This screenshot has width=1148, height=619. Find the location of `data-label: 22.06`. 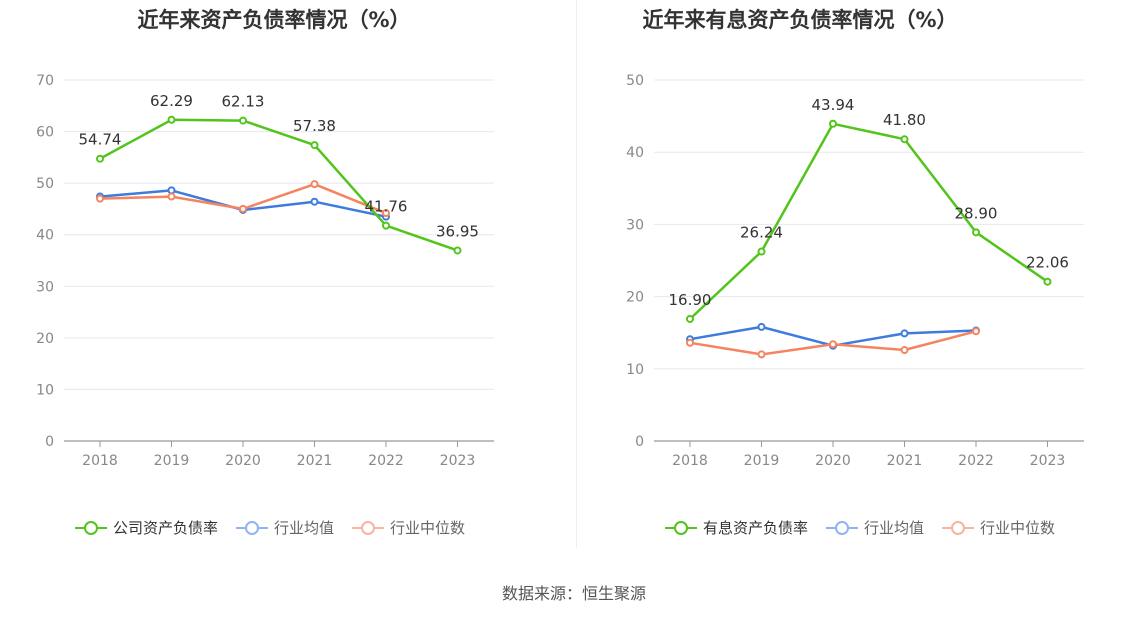

data-label: 22.06 is located at coordinates (1047, 263).